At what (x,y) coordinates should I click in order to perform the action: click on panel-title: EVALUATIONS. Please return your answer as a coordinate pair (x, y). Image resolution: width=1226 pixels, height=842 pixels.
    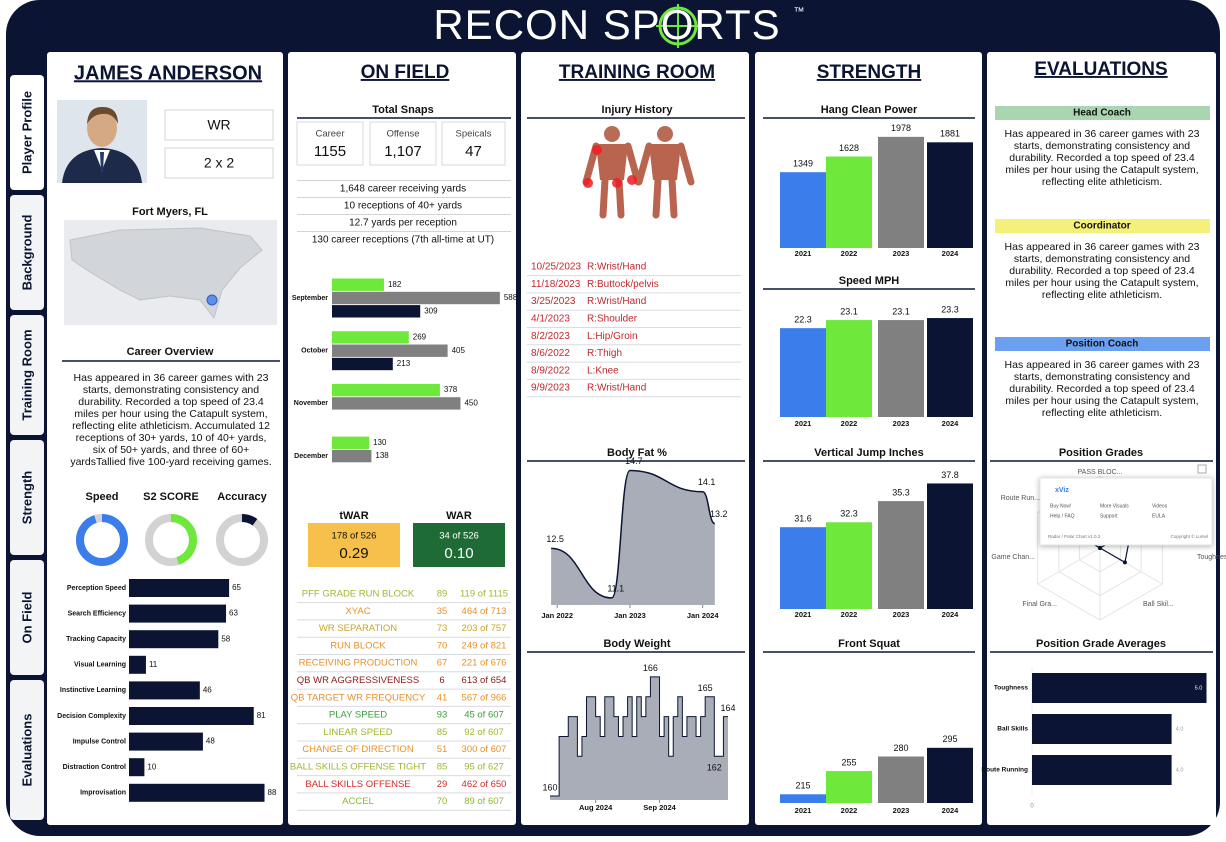
    Looking at the image, I should click on (1100, 69).